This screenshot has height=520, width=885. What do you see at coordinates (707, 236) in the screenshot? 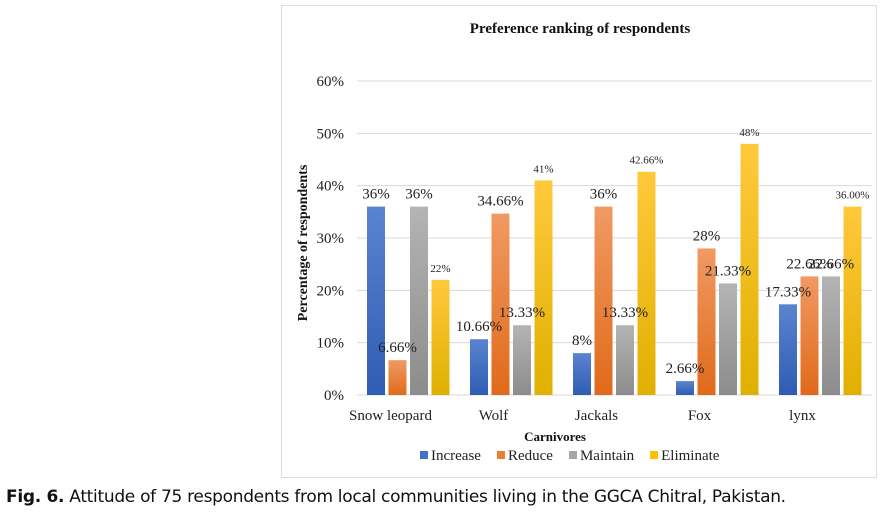
I see `data-label: 28%` at bounding box center [707, 236].